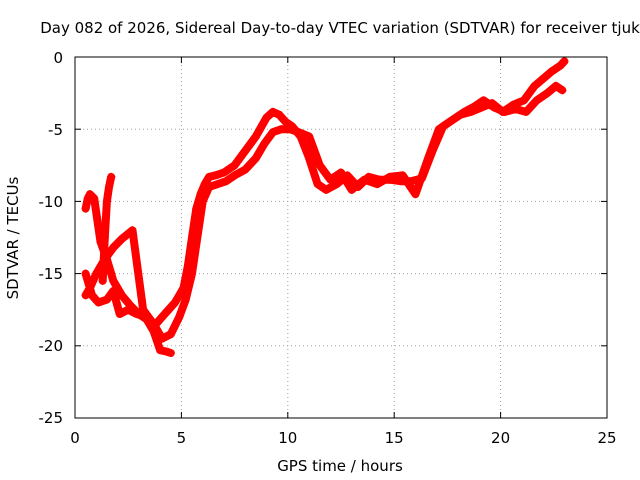  What do you see at coordinates (13, 237) in the screenshot?
I see `y-axis-label: SDTVAR / TECUs` at bounding box center [13, 237].